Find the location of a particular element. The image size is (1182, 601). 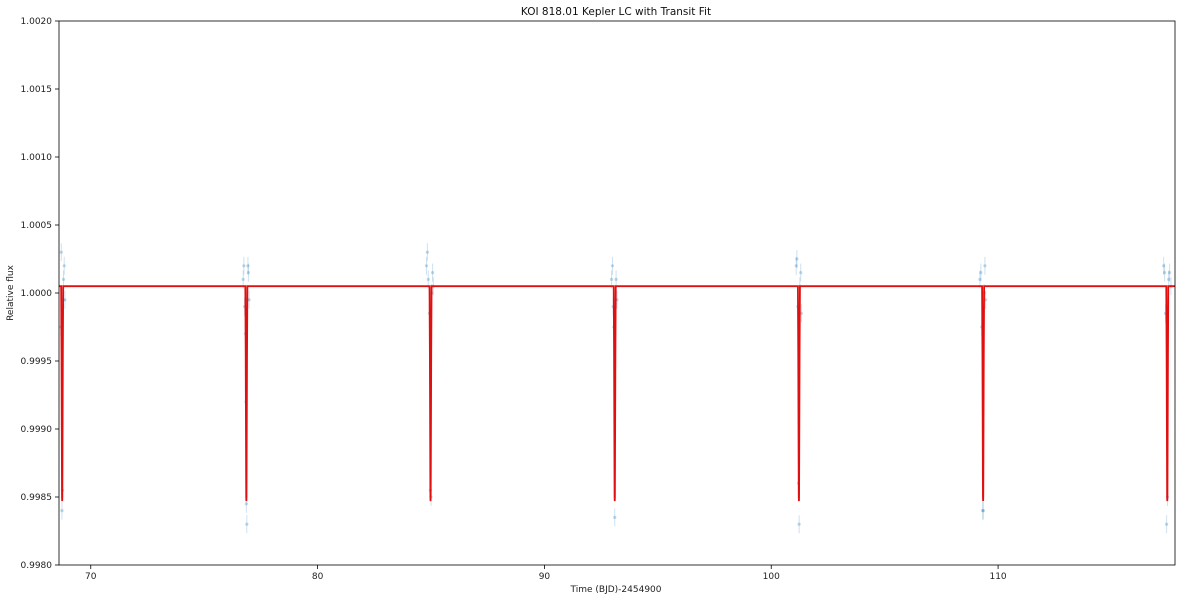

y-tick-label: 0.9990 is located at coordinates (37, 430).